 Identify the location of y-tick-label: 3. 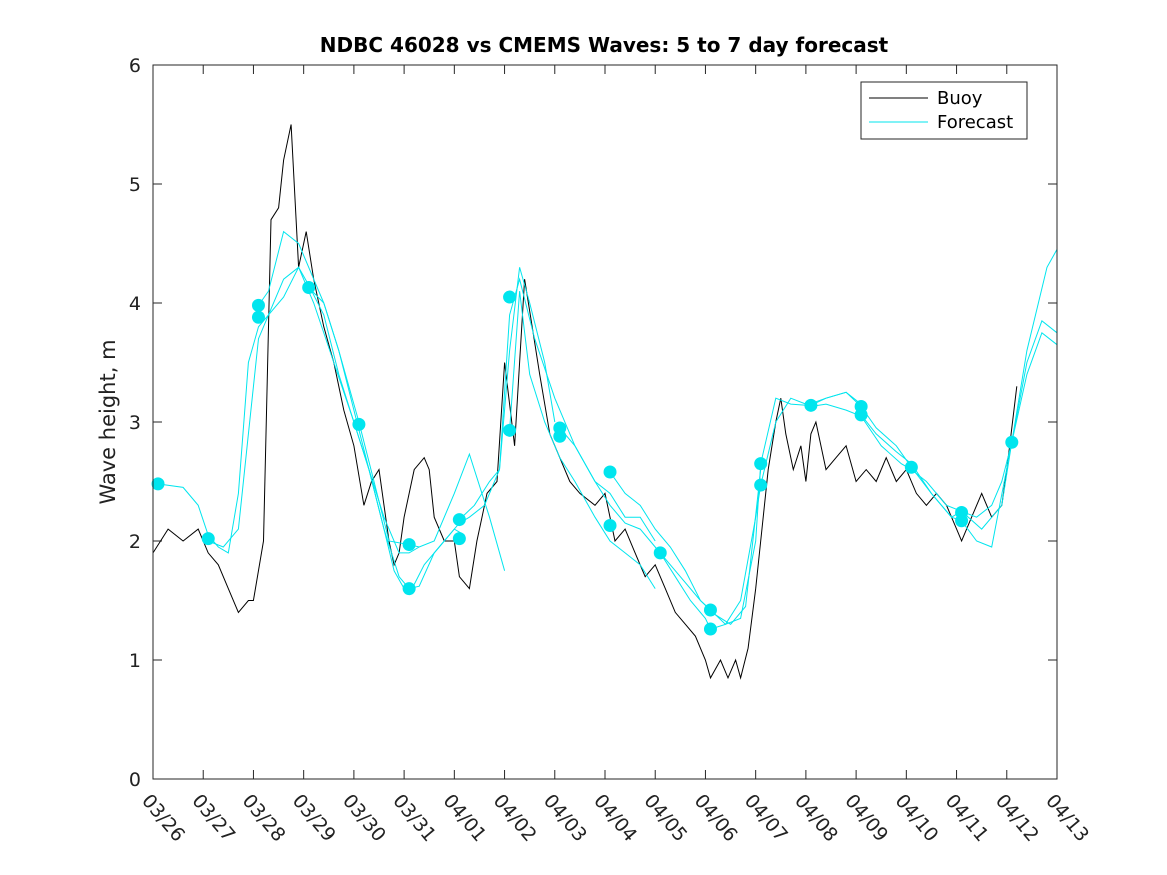
(135, 423).